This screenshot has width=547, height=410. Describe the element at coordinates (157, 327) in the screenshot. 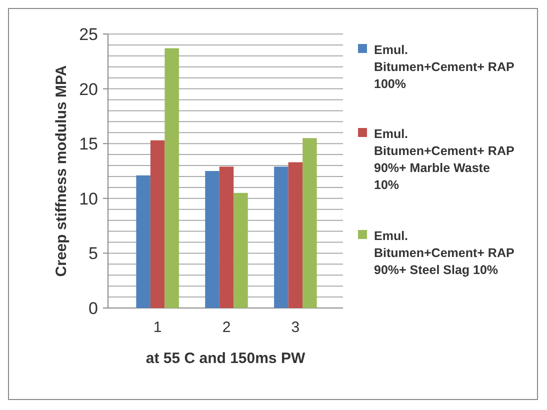

I see `x-tick-label: 1` at that location.